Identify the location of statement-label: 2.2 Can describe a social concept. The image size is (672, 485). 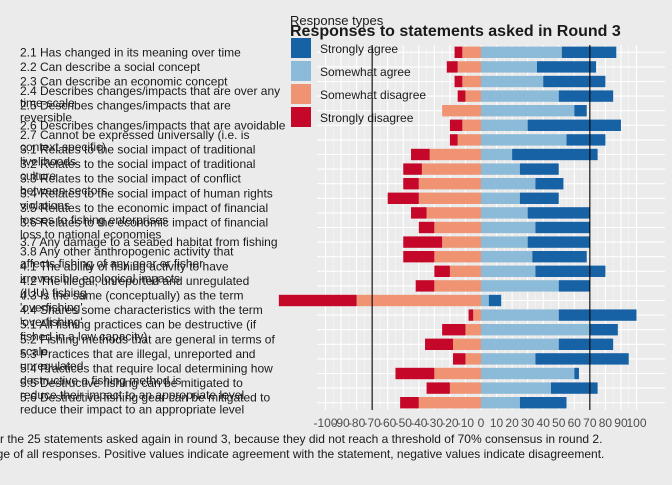
(110, 67).